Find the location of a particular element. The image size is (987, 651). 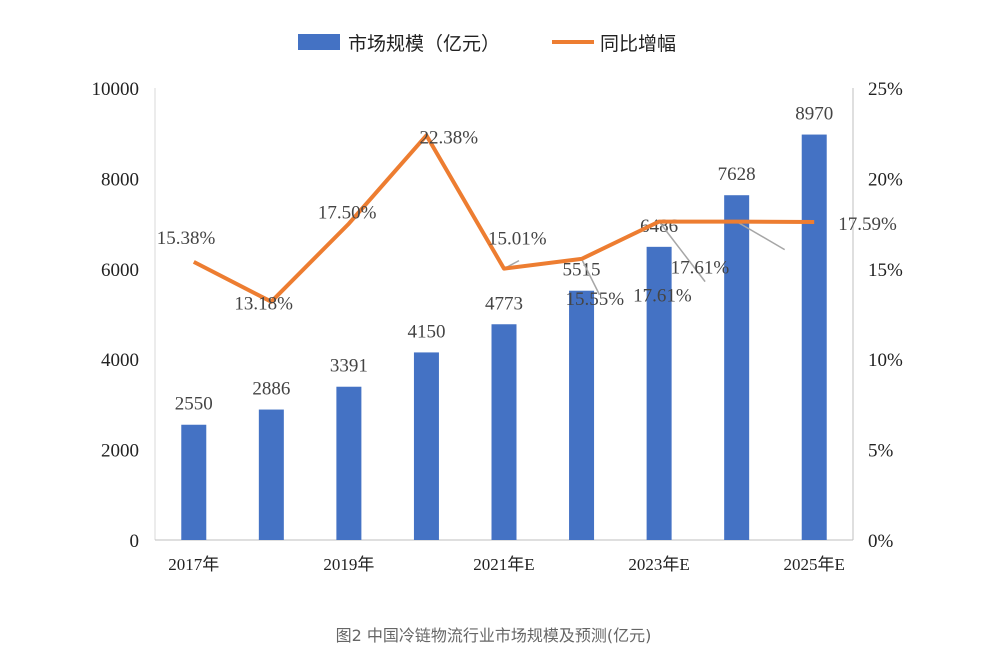

line-data-label: 15.55% is located at coordinates (595, 299).